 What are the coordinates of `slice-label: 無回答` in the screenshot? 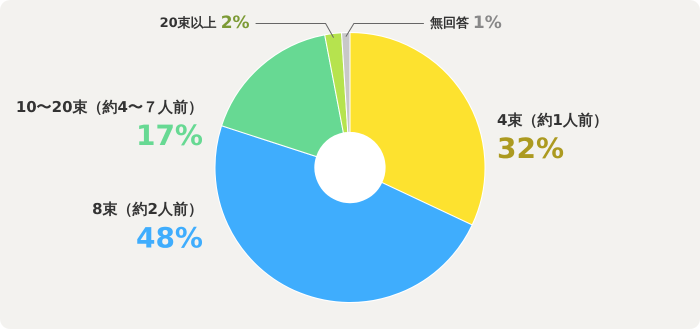 It's located at (448, 23).